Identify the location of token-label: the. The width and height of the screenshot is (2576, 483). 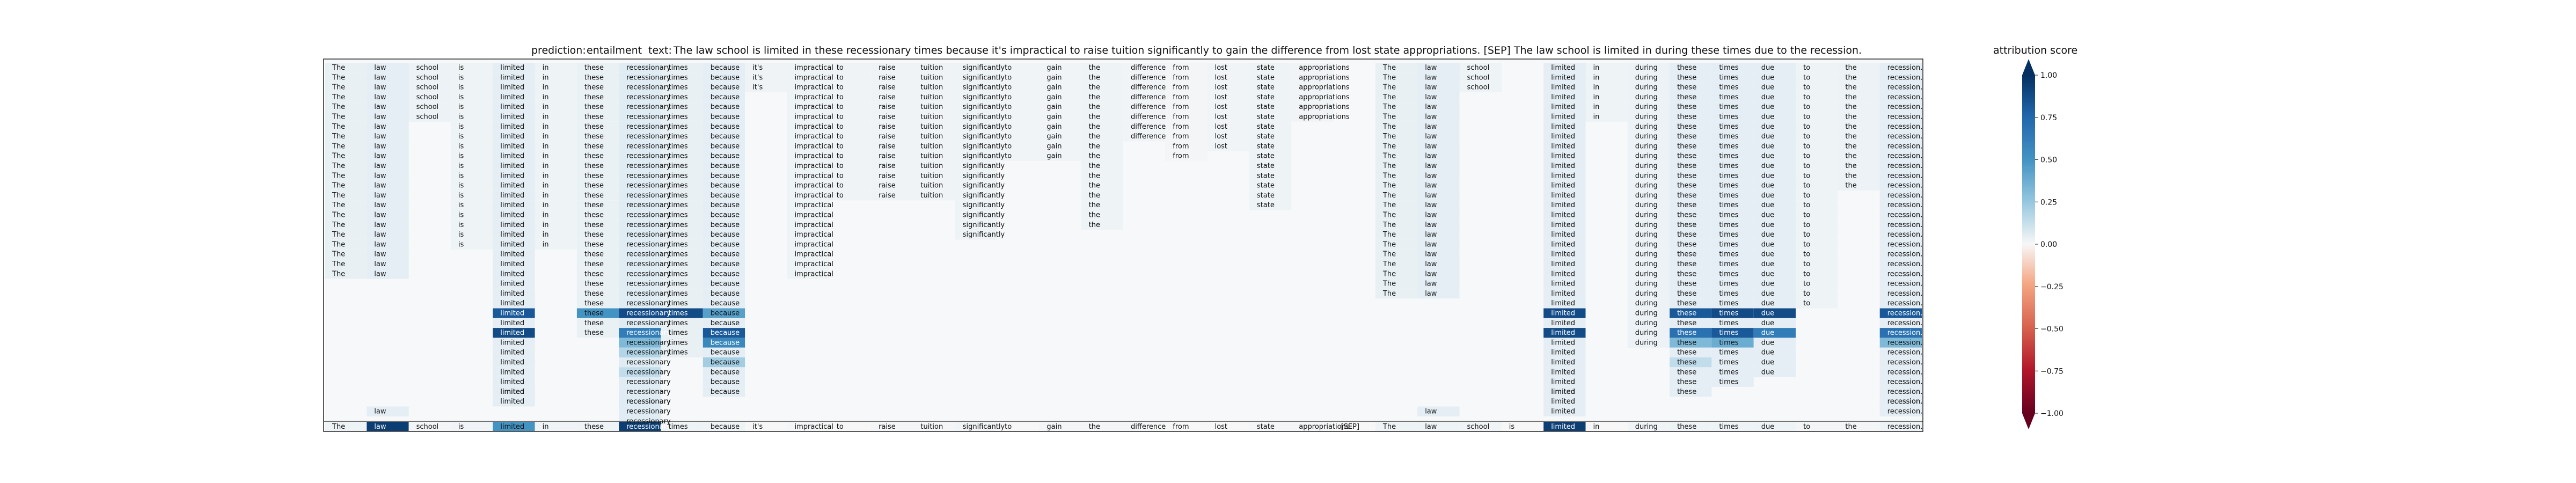
(1094, 107).